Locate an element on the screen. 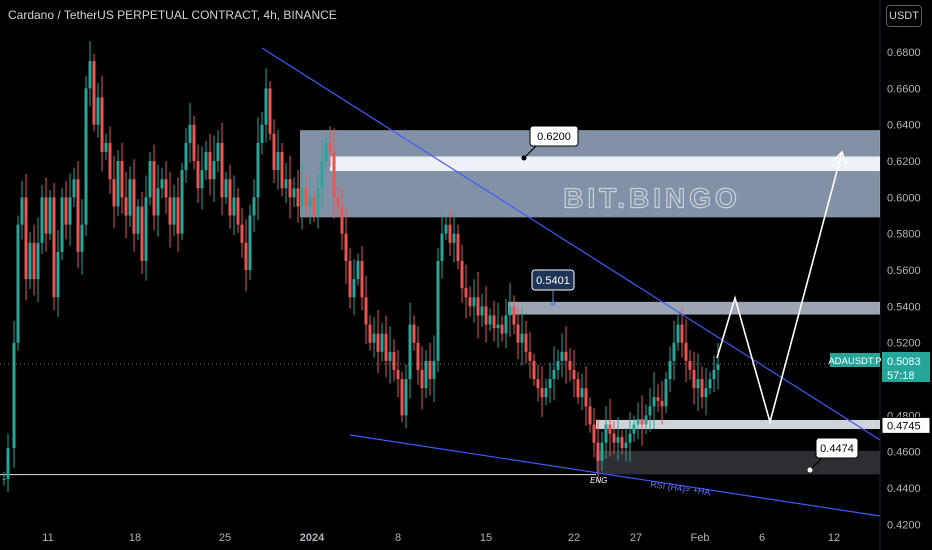  x-tick-label: 2024 is located at coordinates (312, 538).